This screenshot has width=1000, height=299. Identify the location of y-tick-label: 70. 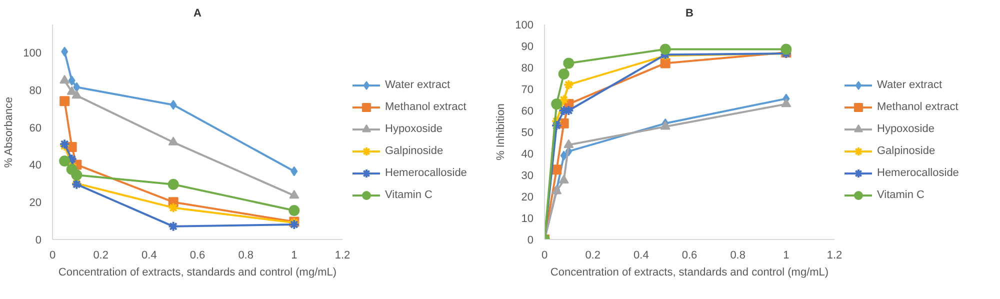
(527, 90).